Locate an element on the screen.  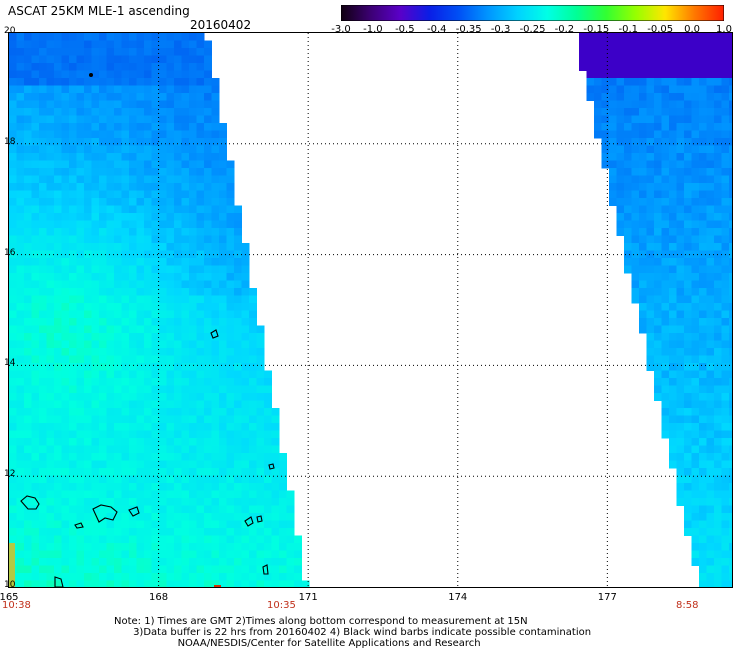
time-label-mid: 10:35 is located at coordinates (281, 605).